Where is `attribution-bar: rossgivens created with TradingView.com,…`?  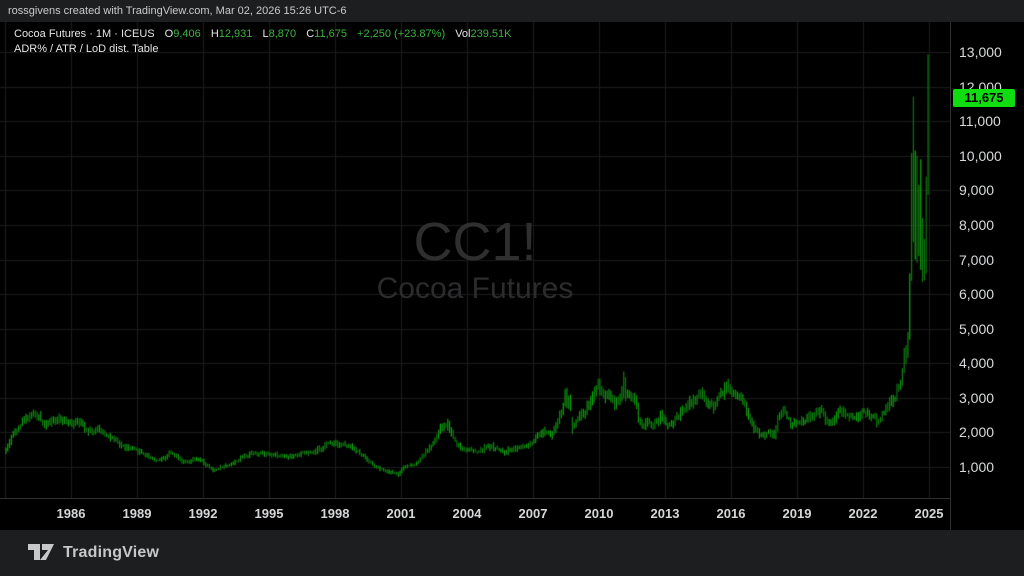
attribution-bar: rossgivens created with TradingView.com,… is located at coordinates (512, 11).